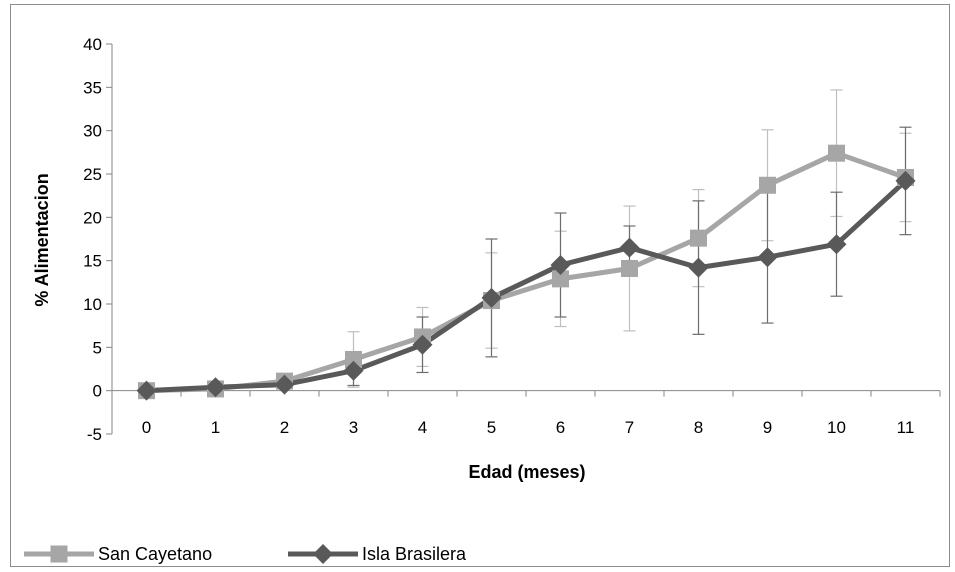 This screenshot has width=955, height=572. What do you see at coordinates (698, 427) in the screenshot?
I see `x-tick-label: 8` at bounding box center [698, 427].